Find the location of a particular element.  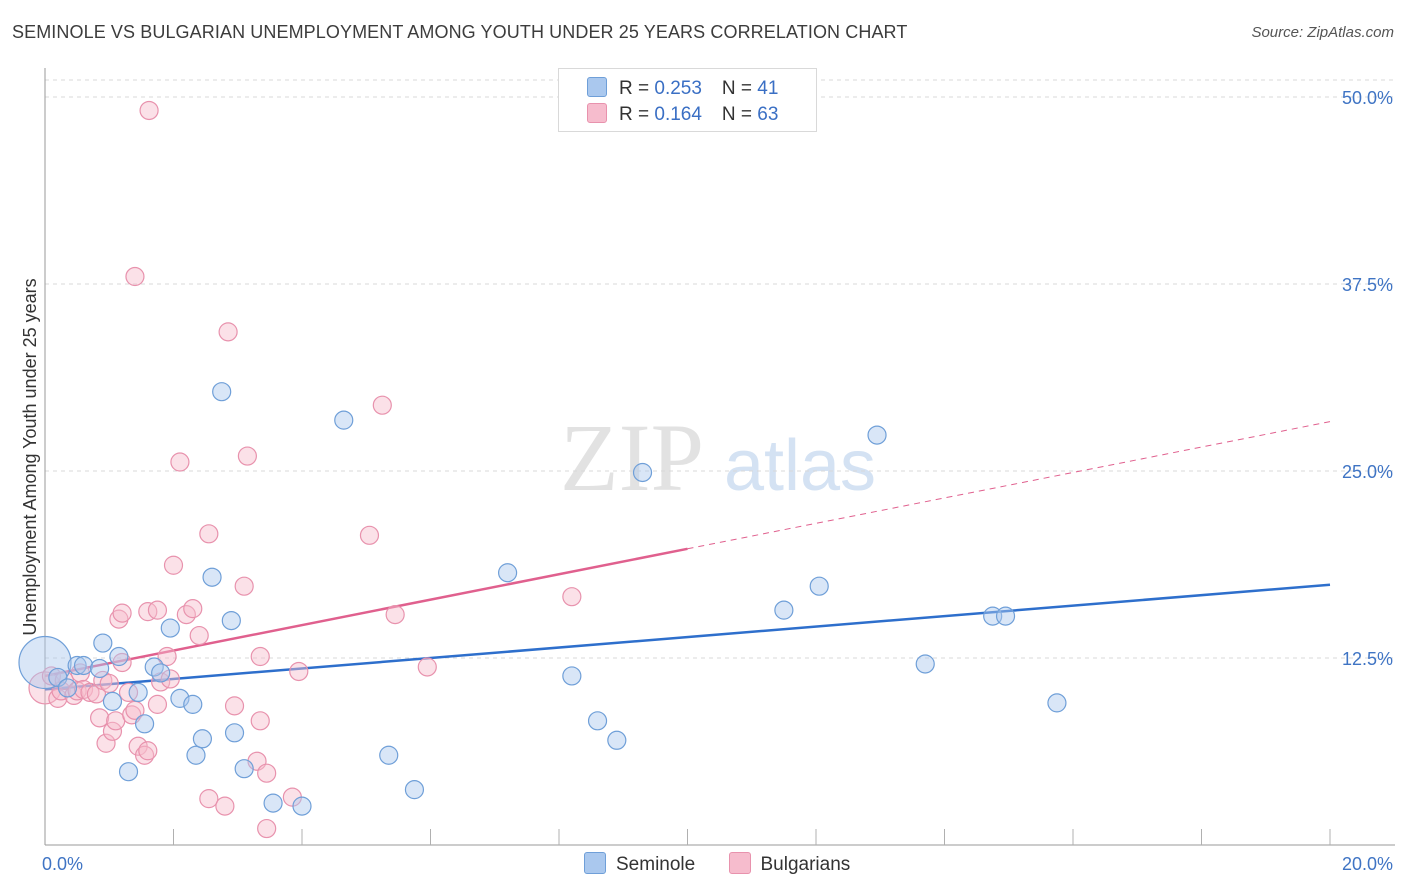

correlation-legend: R = 0.253 N = 41 R = 0.164 N = 63 is located at coordinates (687, 100).